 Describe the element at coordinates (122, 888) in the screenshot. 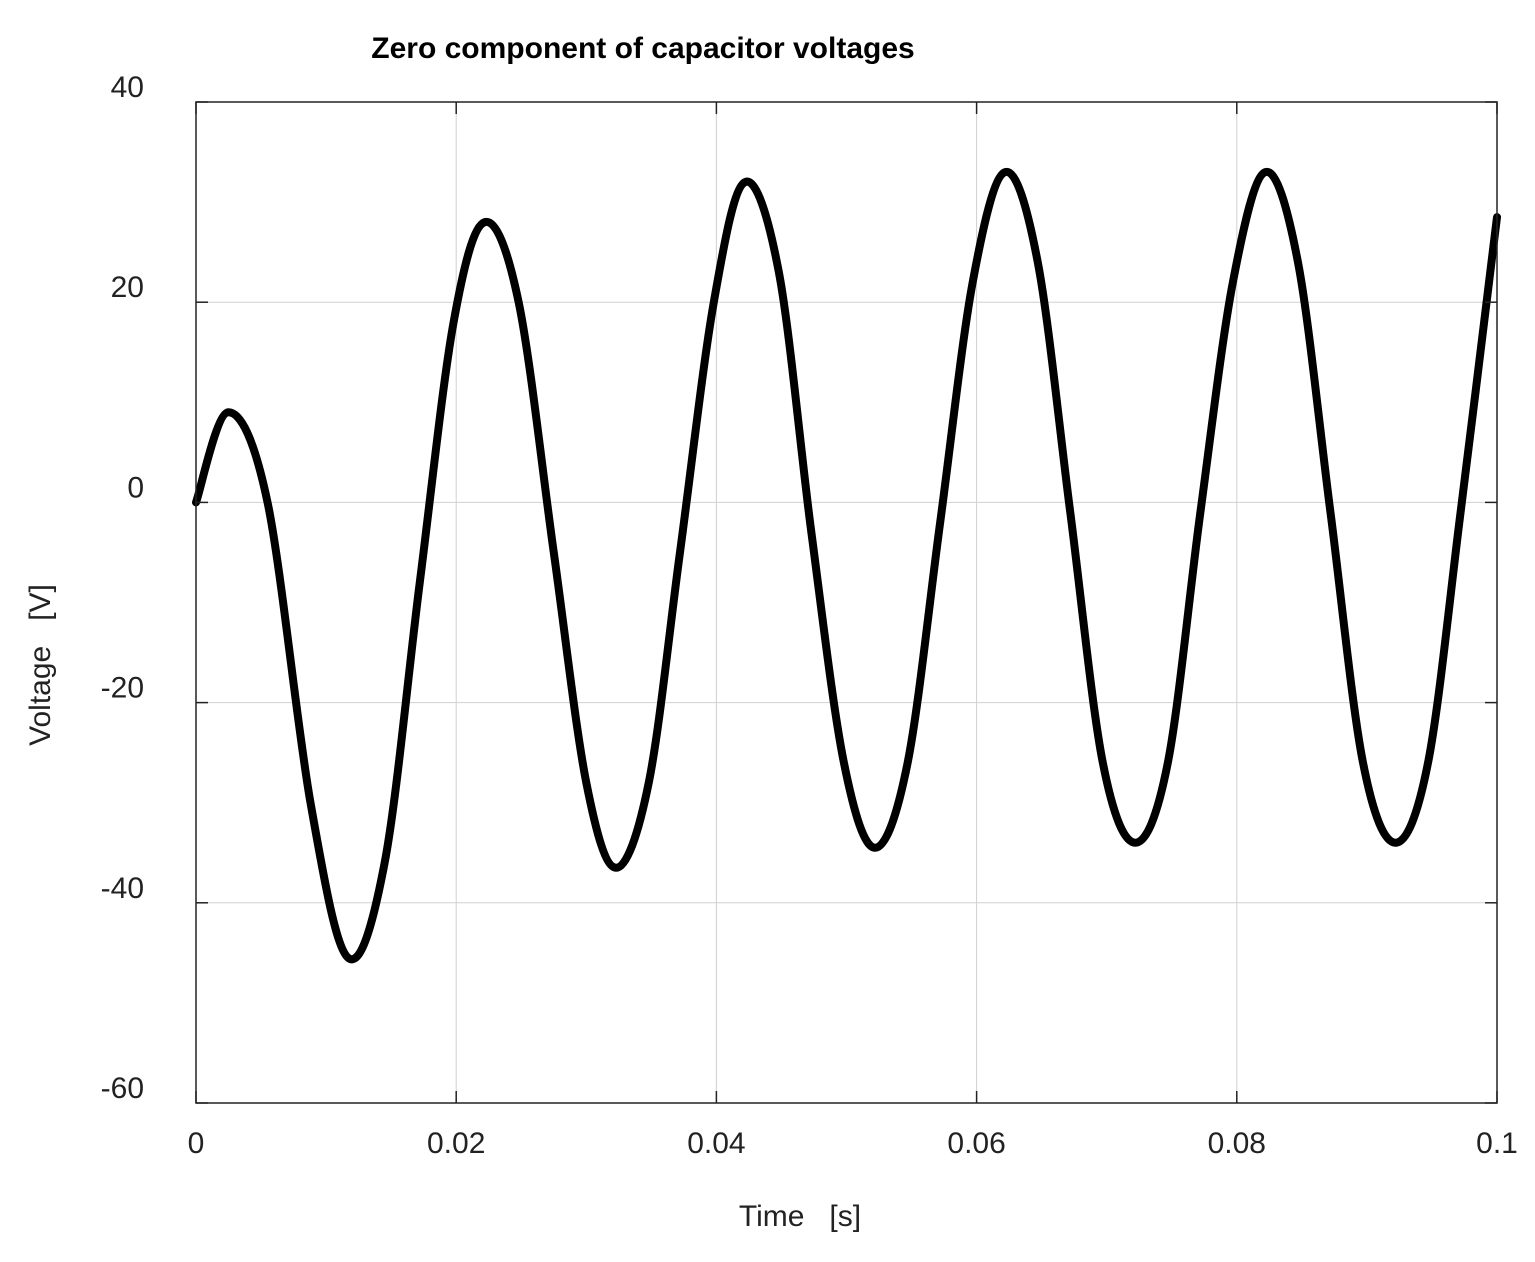

I see `y-tick-label: -40` at that location.